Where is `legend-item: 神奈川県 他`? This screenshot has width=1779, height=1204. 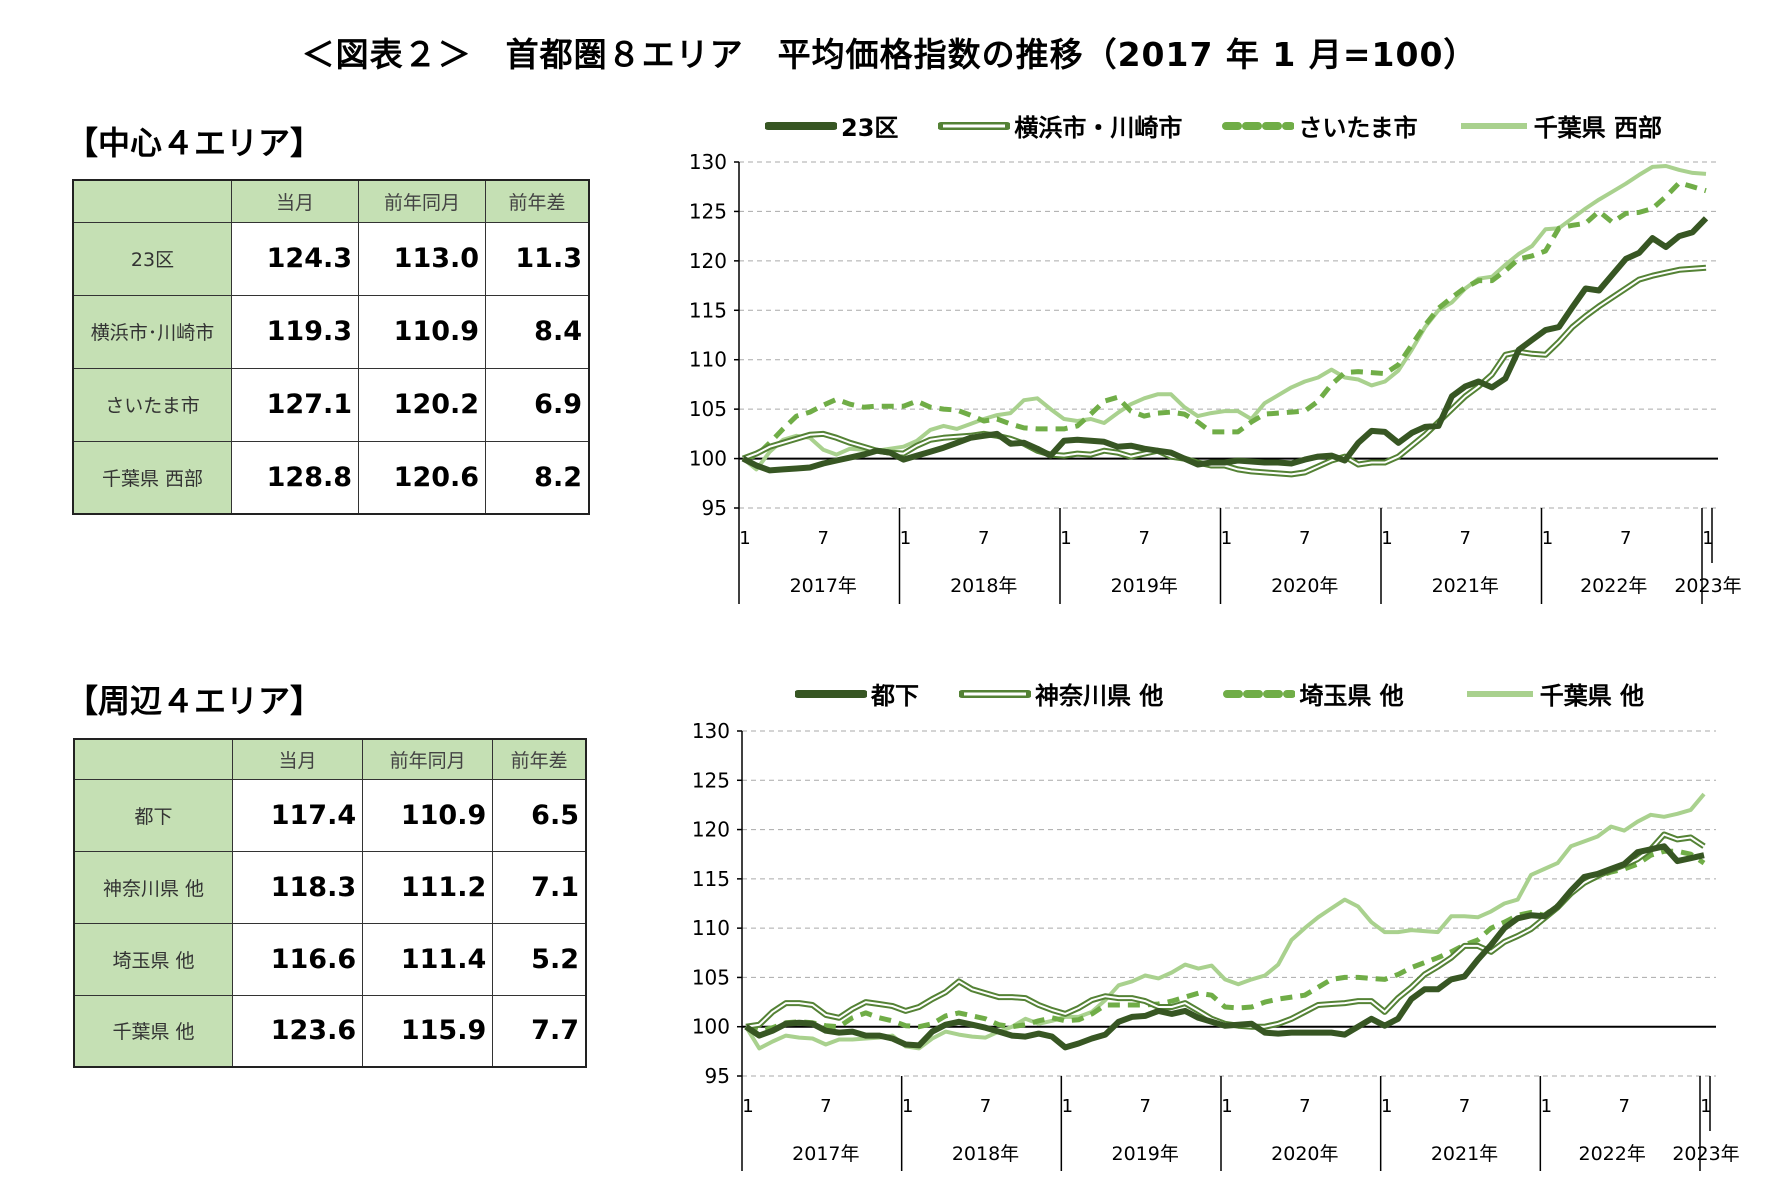 legend-item: 神奈川県 他 is located at coordinates (1061, 693).